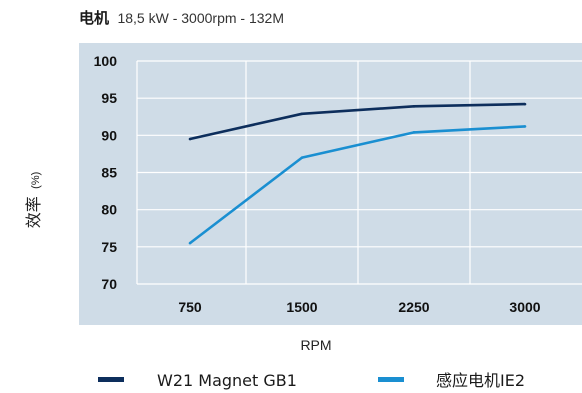 This screenshot has height=393, width=582. Describe the element at coordinates (106, 61) in the screenshot. I see `y-tick-label: 100` at that location.